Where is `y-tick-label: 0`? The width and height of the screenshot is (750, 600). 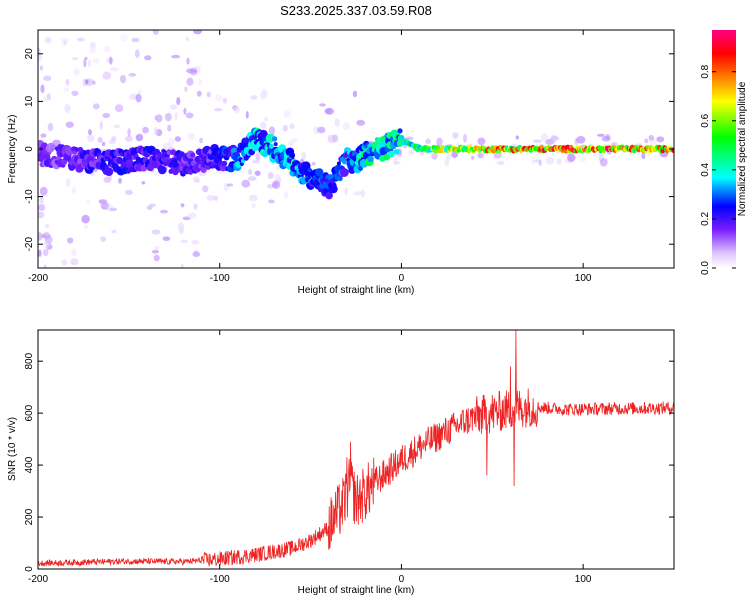 y-tick-label: 0 is located at coordinates (29, 569).